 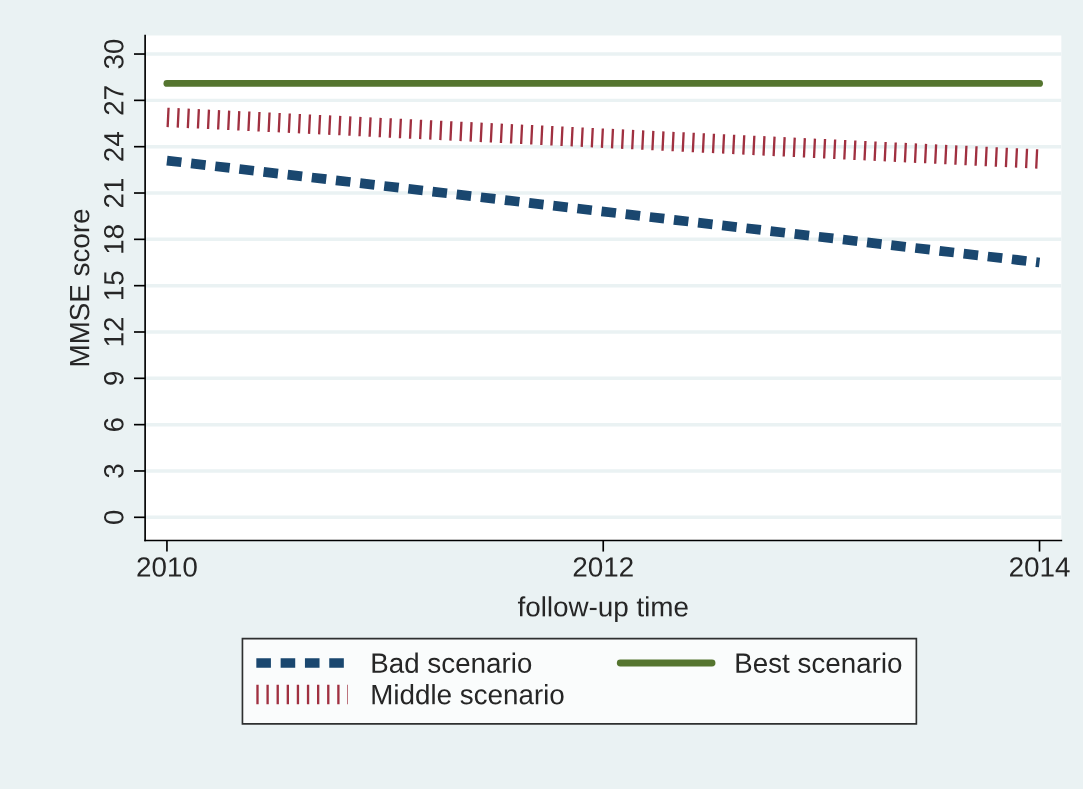 What do you see at coordinates (452, 662) in the screenshot?
I see `legend-label: Bad scenario` at bounding box center [452, 662].